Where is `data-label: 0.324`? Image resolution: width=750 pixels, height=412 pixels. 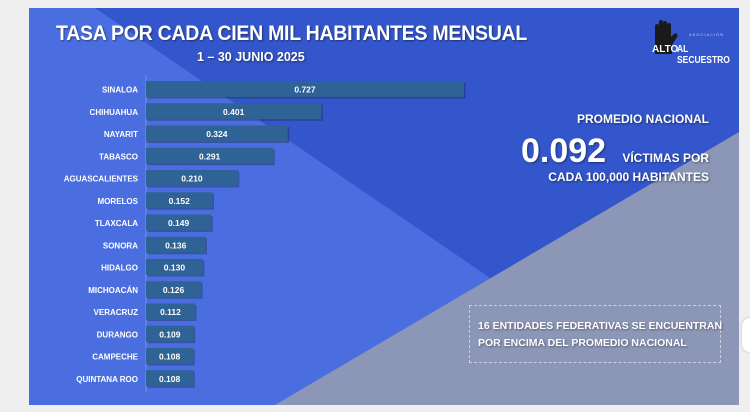 data-label: 0.324 is located at coordinates (217, 134).